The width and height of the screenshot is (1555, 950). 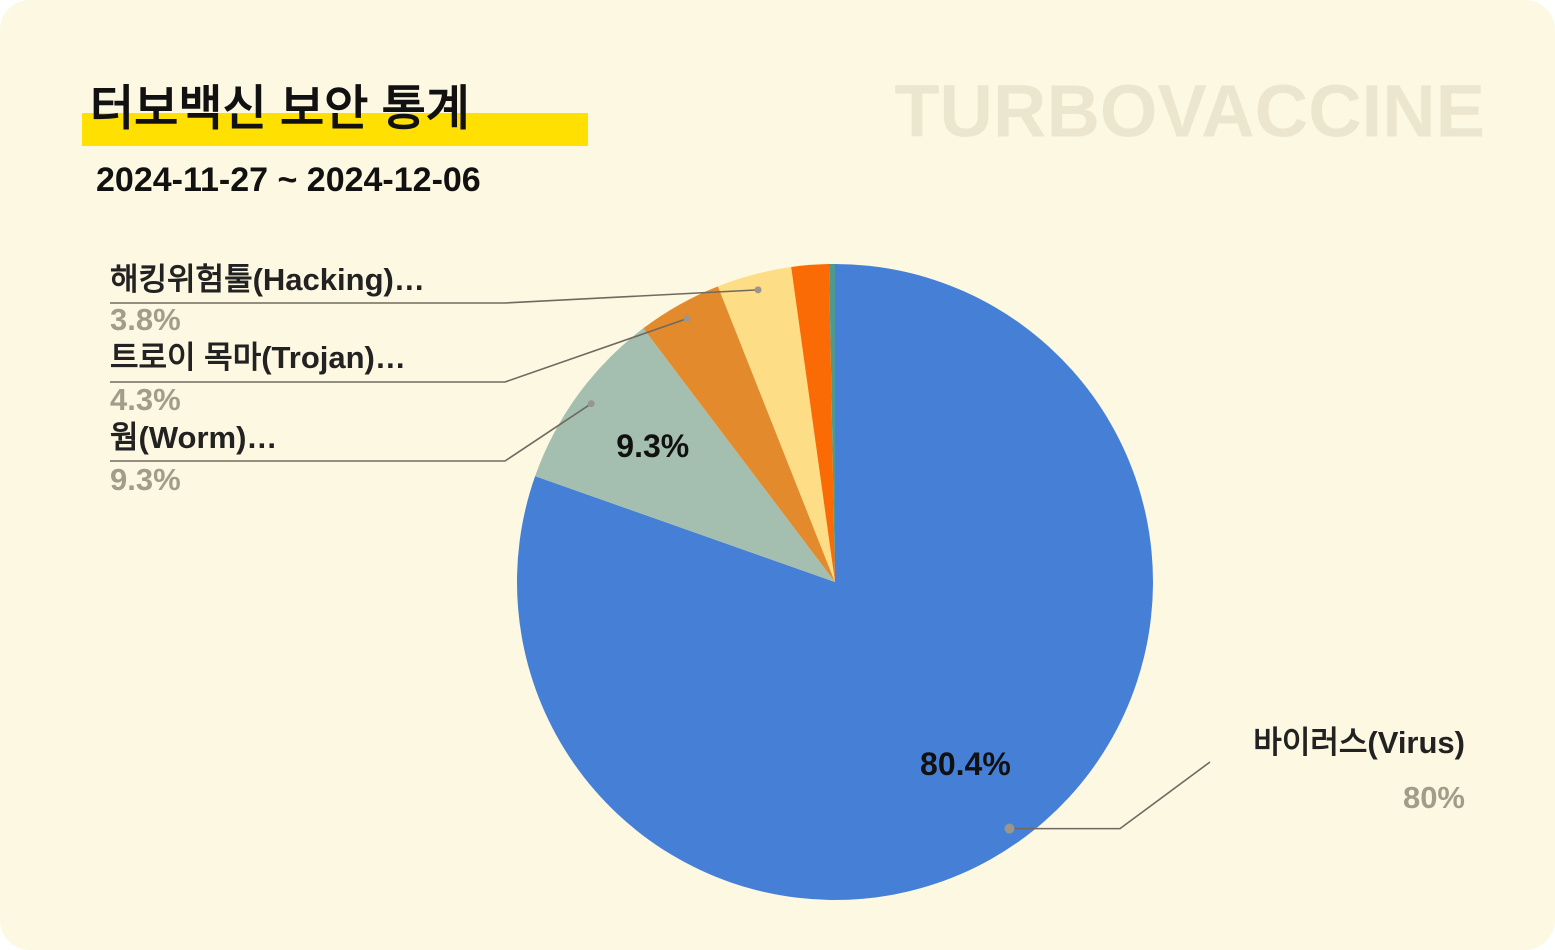 I want to click on data-label: 80.4%, so click(x=965, y=764).